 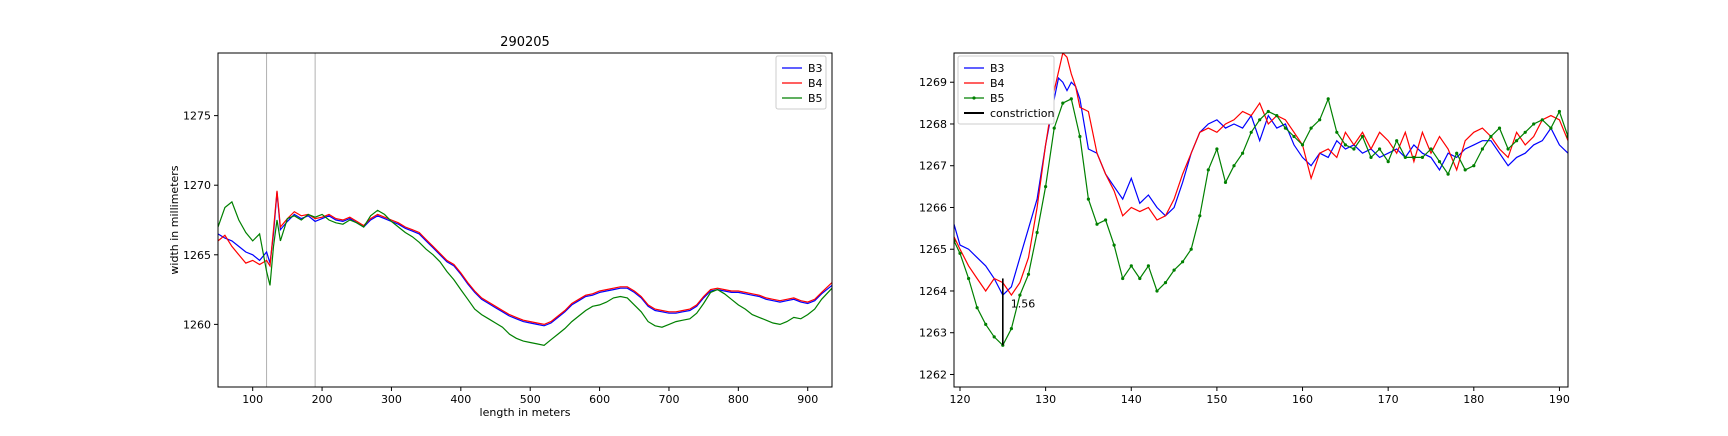 I want to click on x-tick-label: 120, so click(x=959, y=399).